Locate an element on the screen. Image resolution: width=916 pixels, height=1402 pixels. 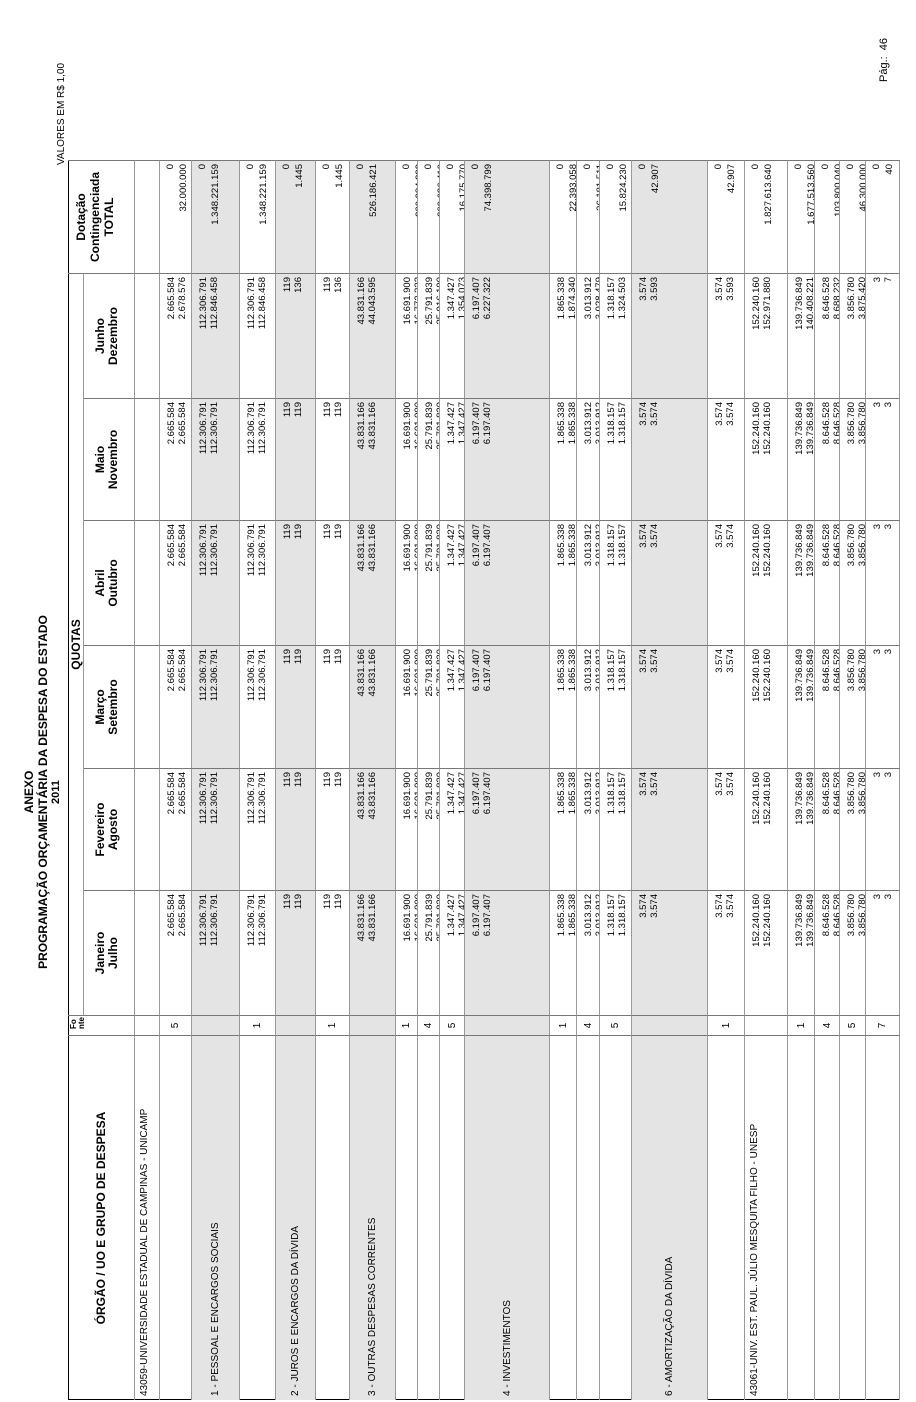
quota-cell: 112.306.791 112.846.458 is located at coordinates (216, 335).